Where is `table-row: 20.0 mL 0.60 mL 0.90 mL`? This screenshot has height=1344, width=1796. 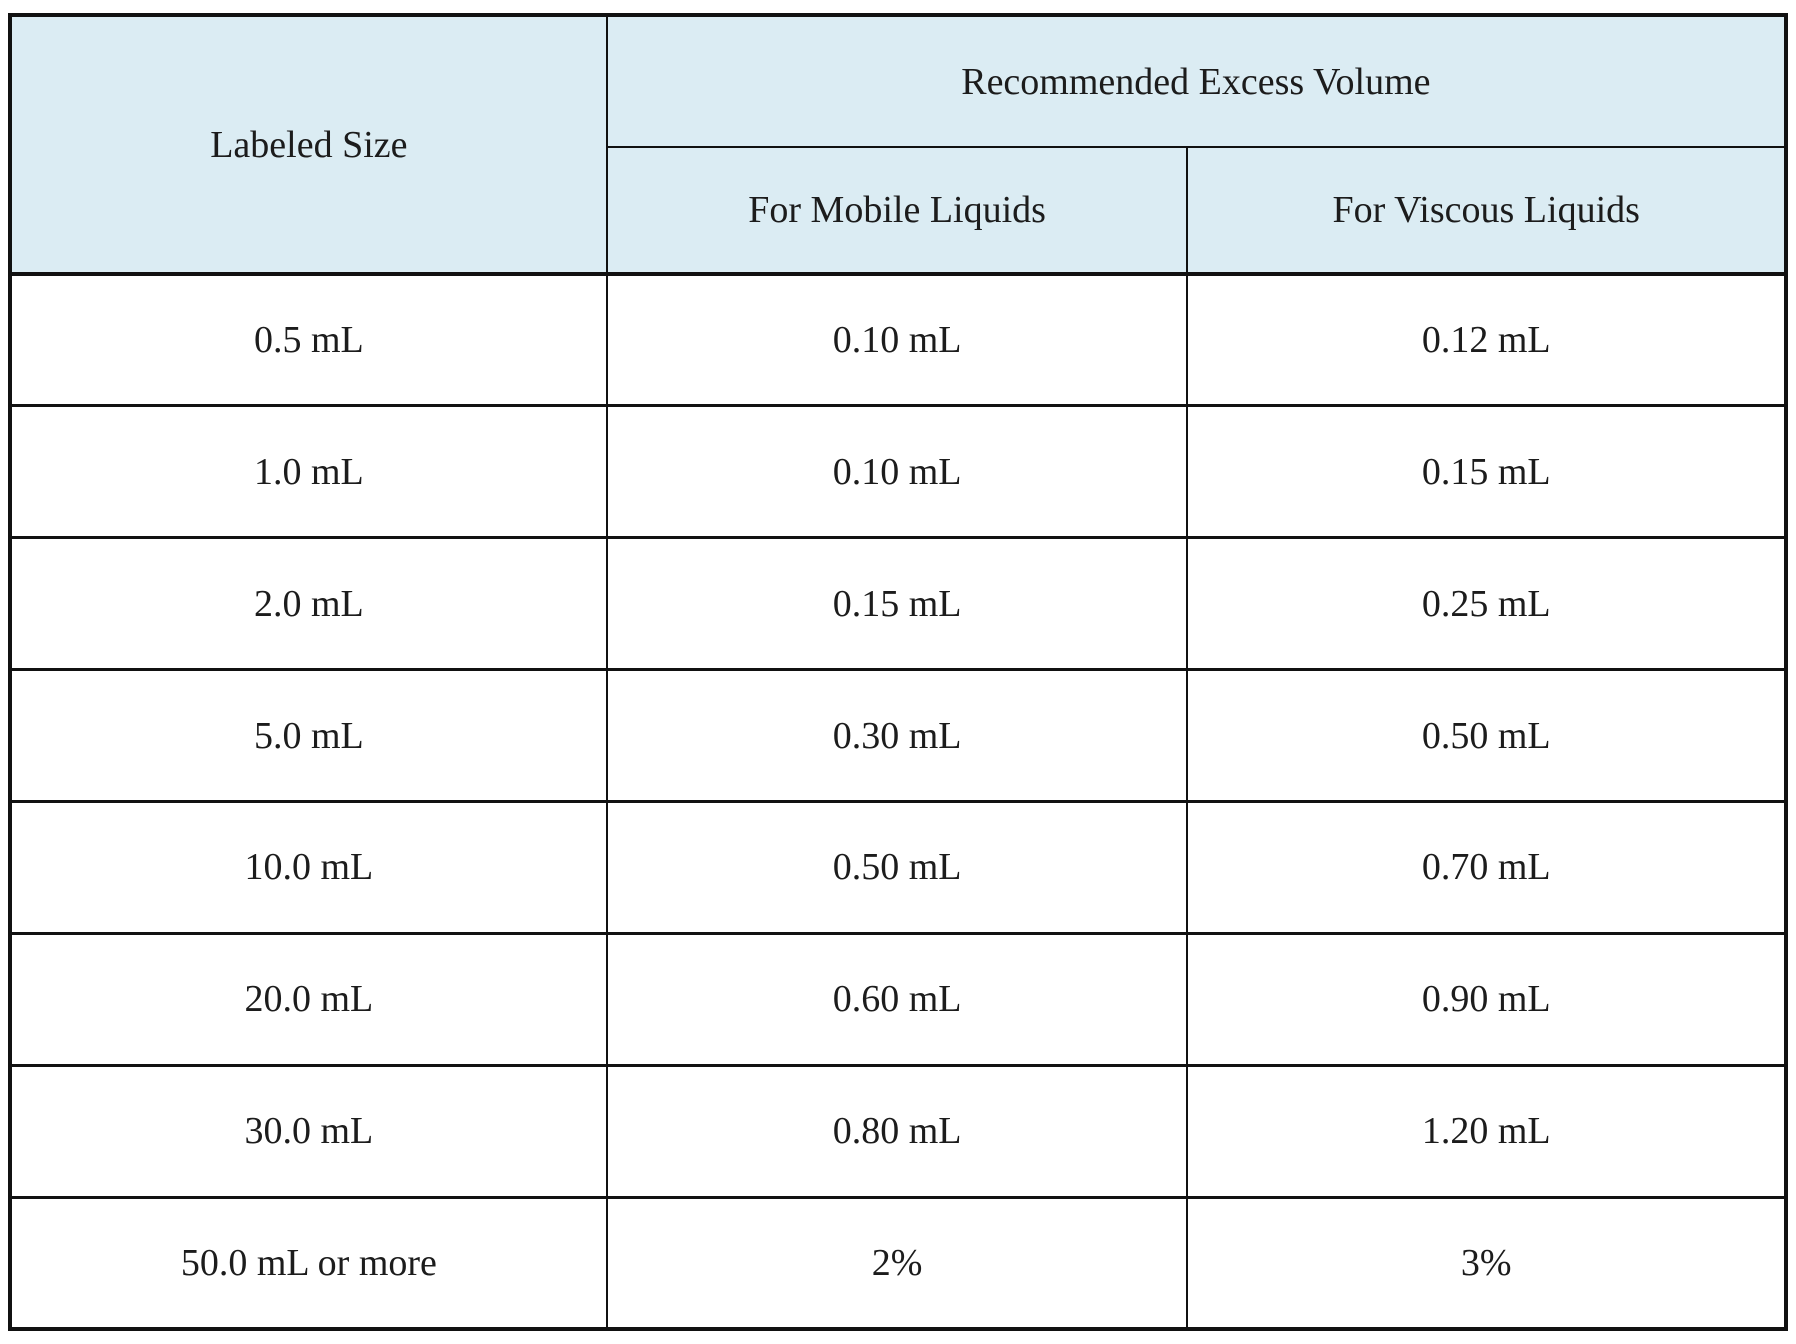
table-row: 20.0 mL 0.60 mL 0.90 mL is located at coordinates (898, 999).